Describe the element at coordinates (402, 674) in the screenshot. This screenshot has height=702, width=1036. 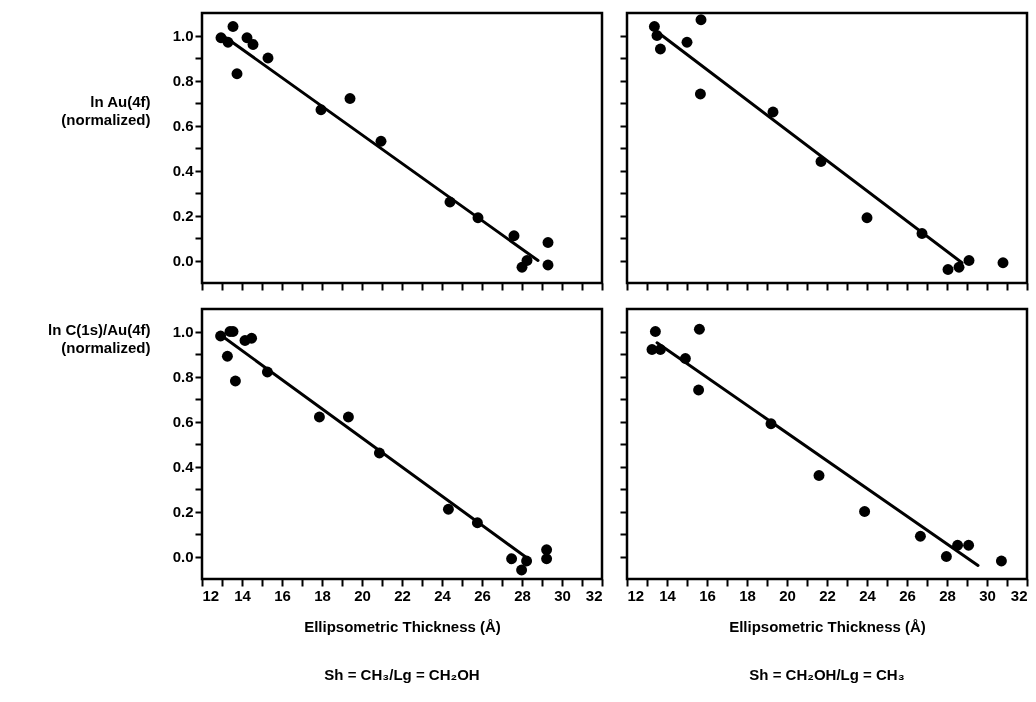
I see `text: Sh = CH₃/Lg = CH₂OH` at that location.